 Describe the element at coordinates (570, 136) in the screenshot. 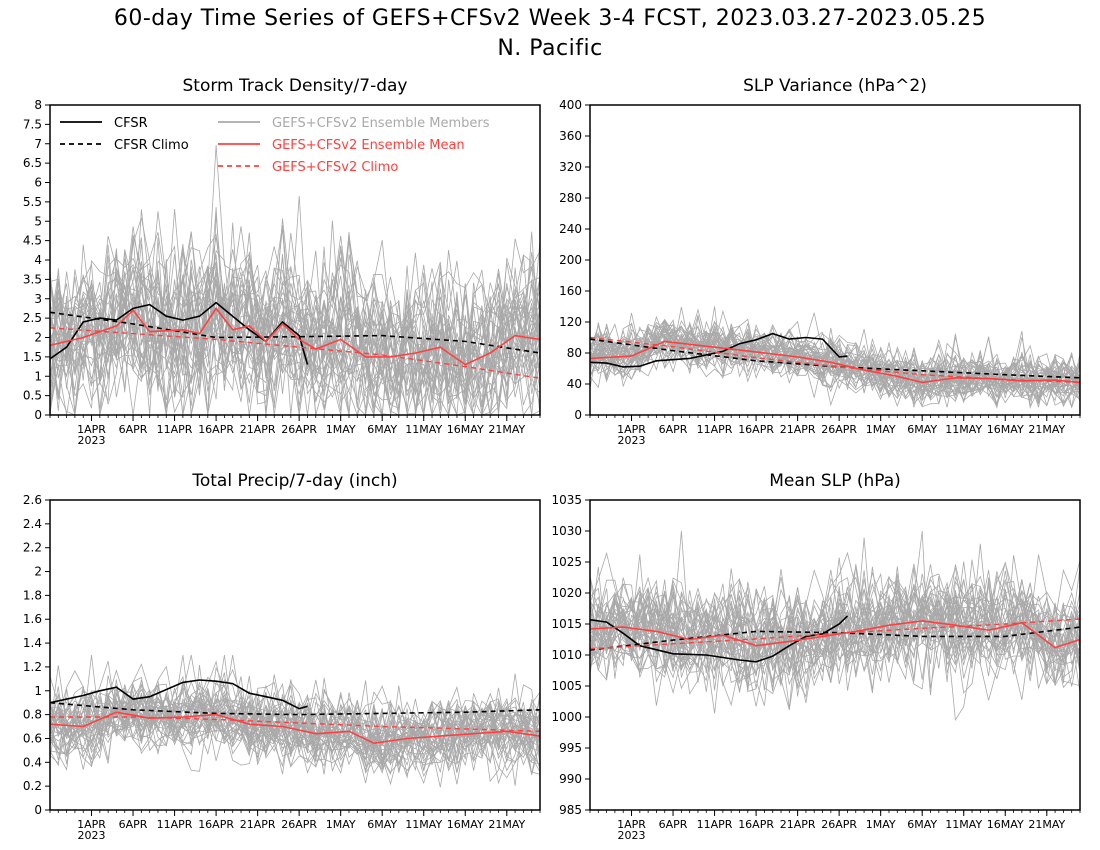

I see `y-tick-label: 360` at that location.